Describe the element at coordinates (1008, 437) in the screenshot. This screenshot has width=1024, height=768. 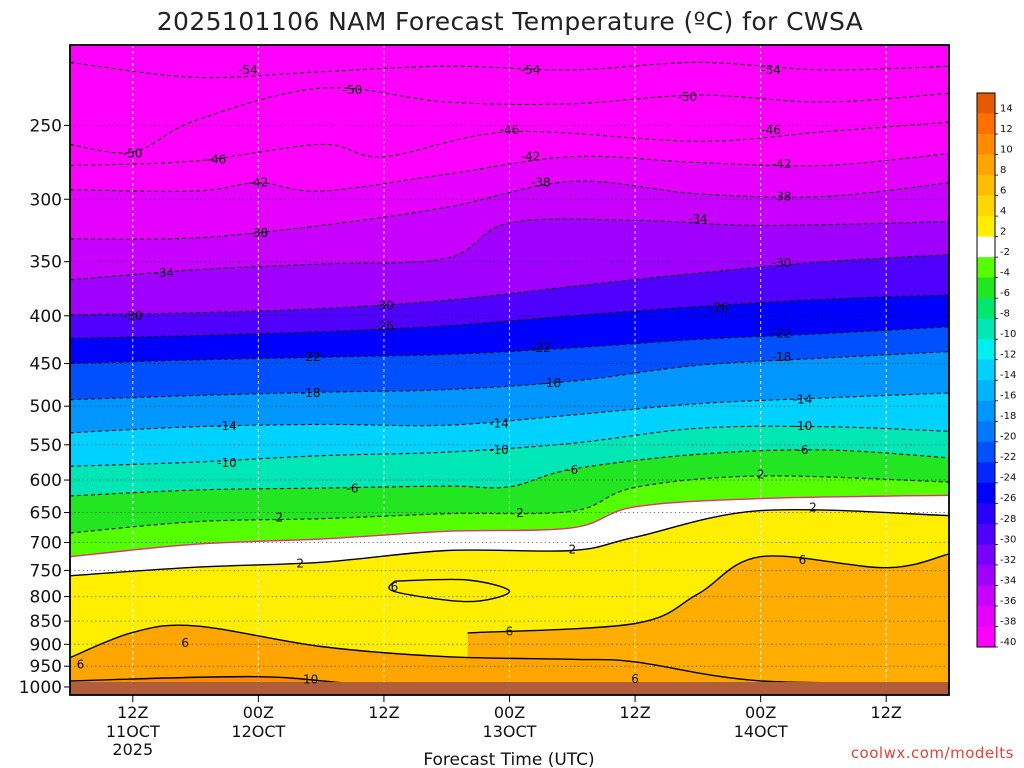
I see `colorbar-label: -20` at that location.